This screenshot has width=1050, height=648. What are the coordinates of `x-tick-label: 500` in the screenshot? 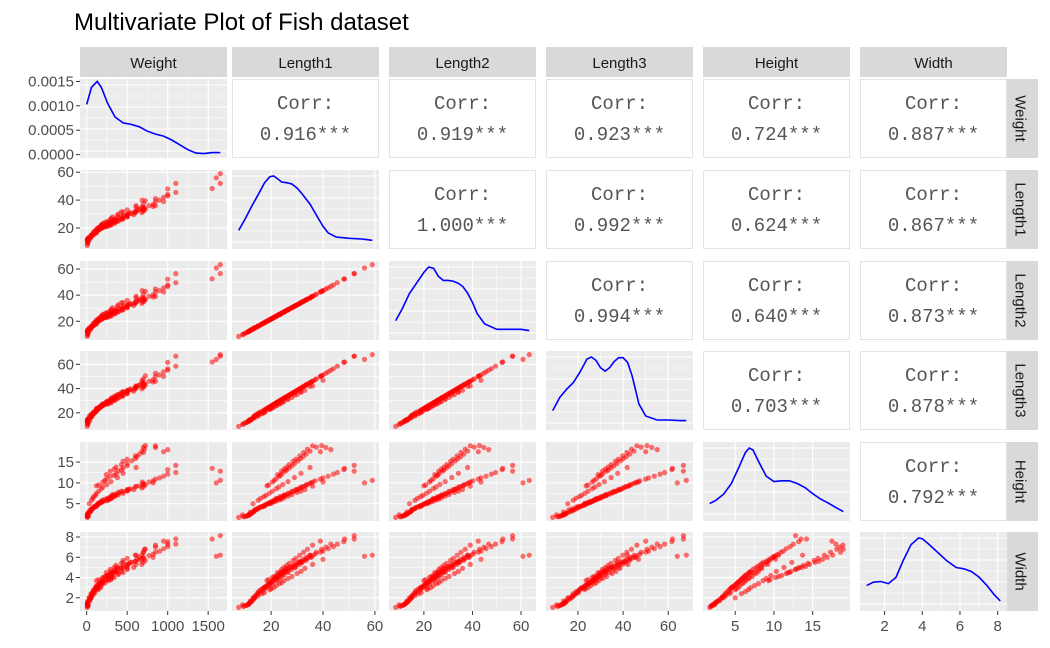 It's located at (127, 626).